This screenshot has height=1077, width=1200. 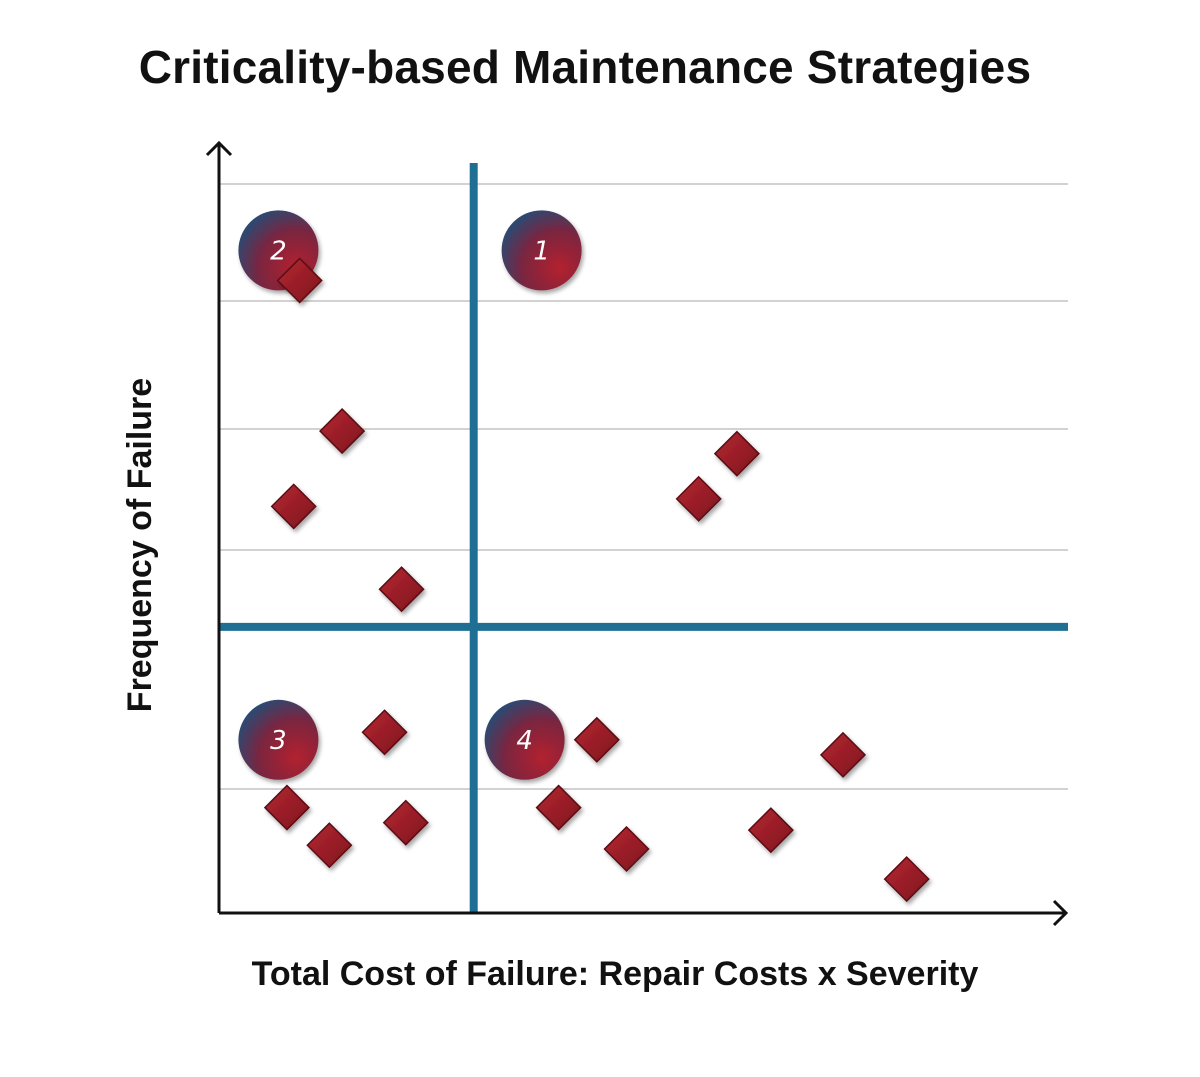 I want to click on quadrant-badge-label: 1, so click(x=541, y=251).